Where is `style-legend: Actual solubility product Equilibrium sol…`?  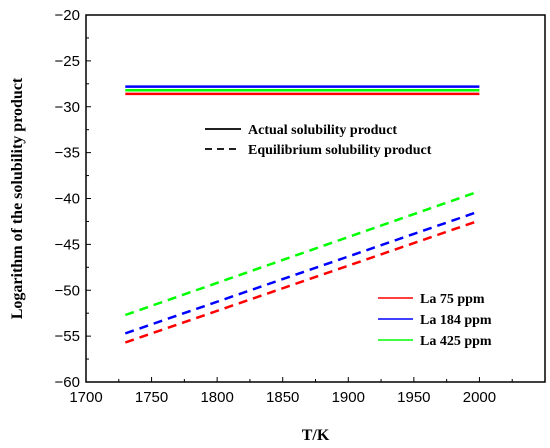
style-legend: Actual solubility product Equilibrium sol… is located at coordinates (318, 140).